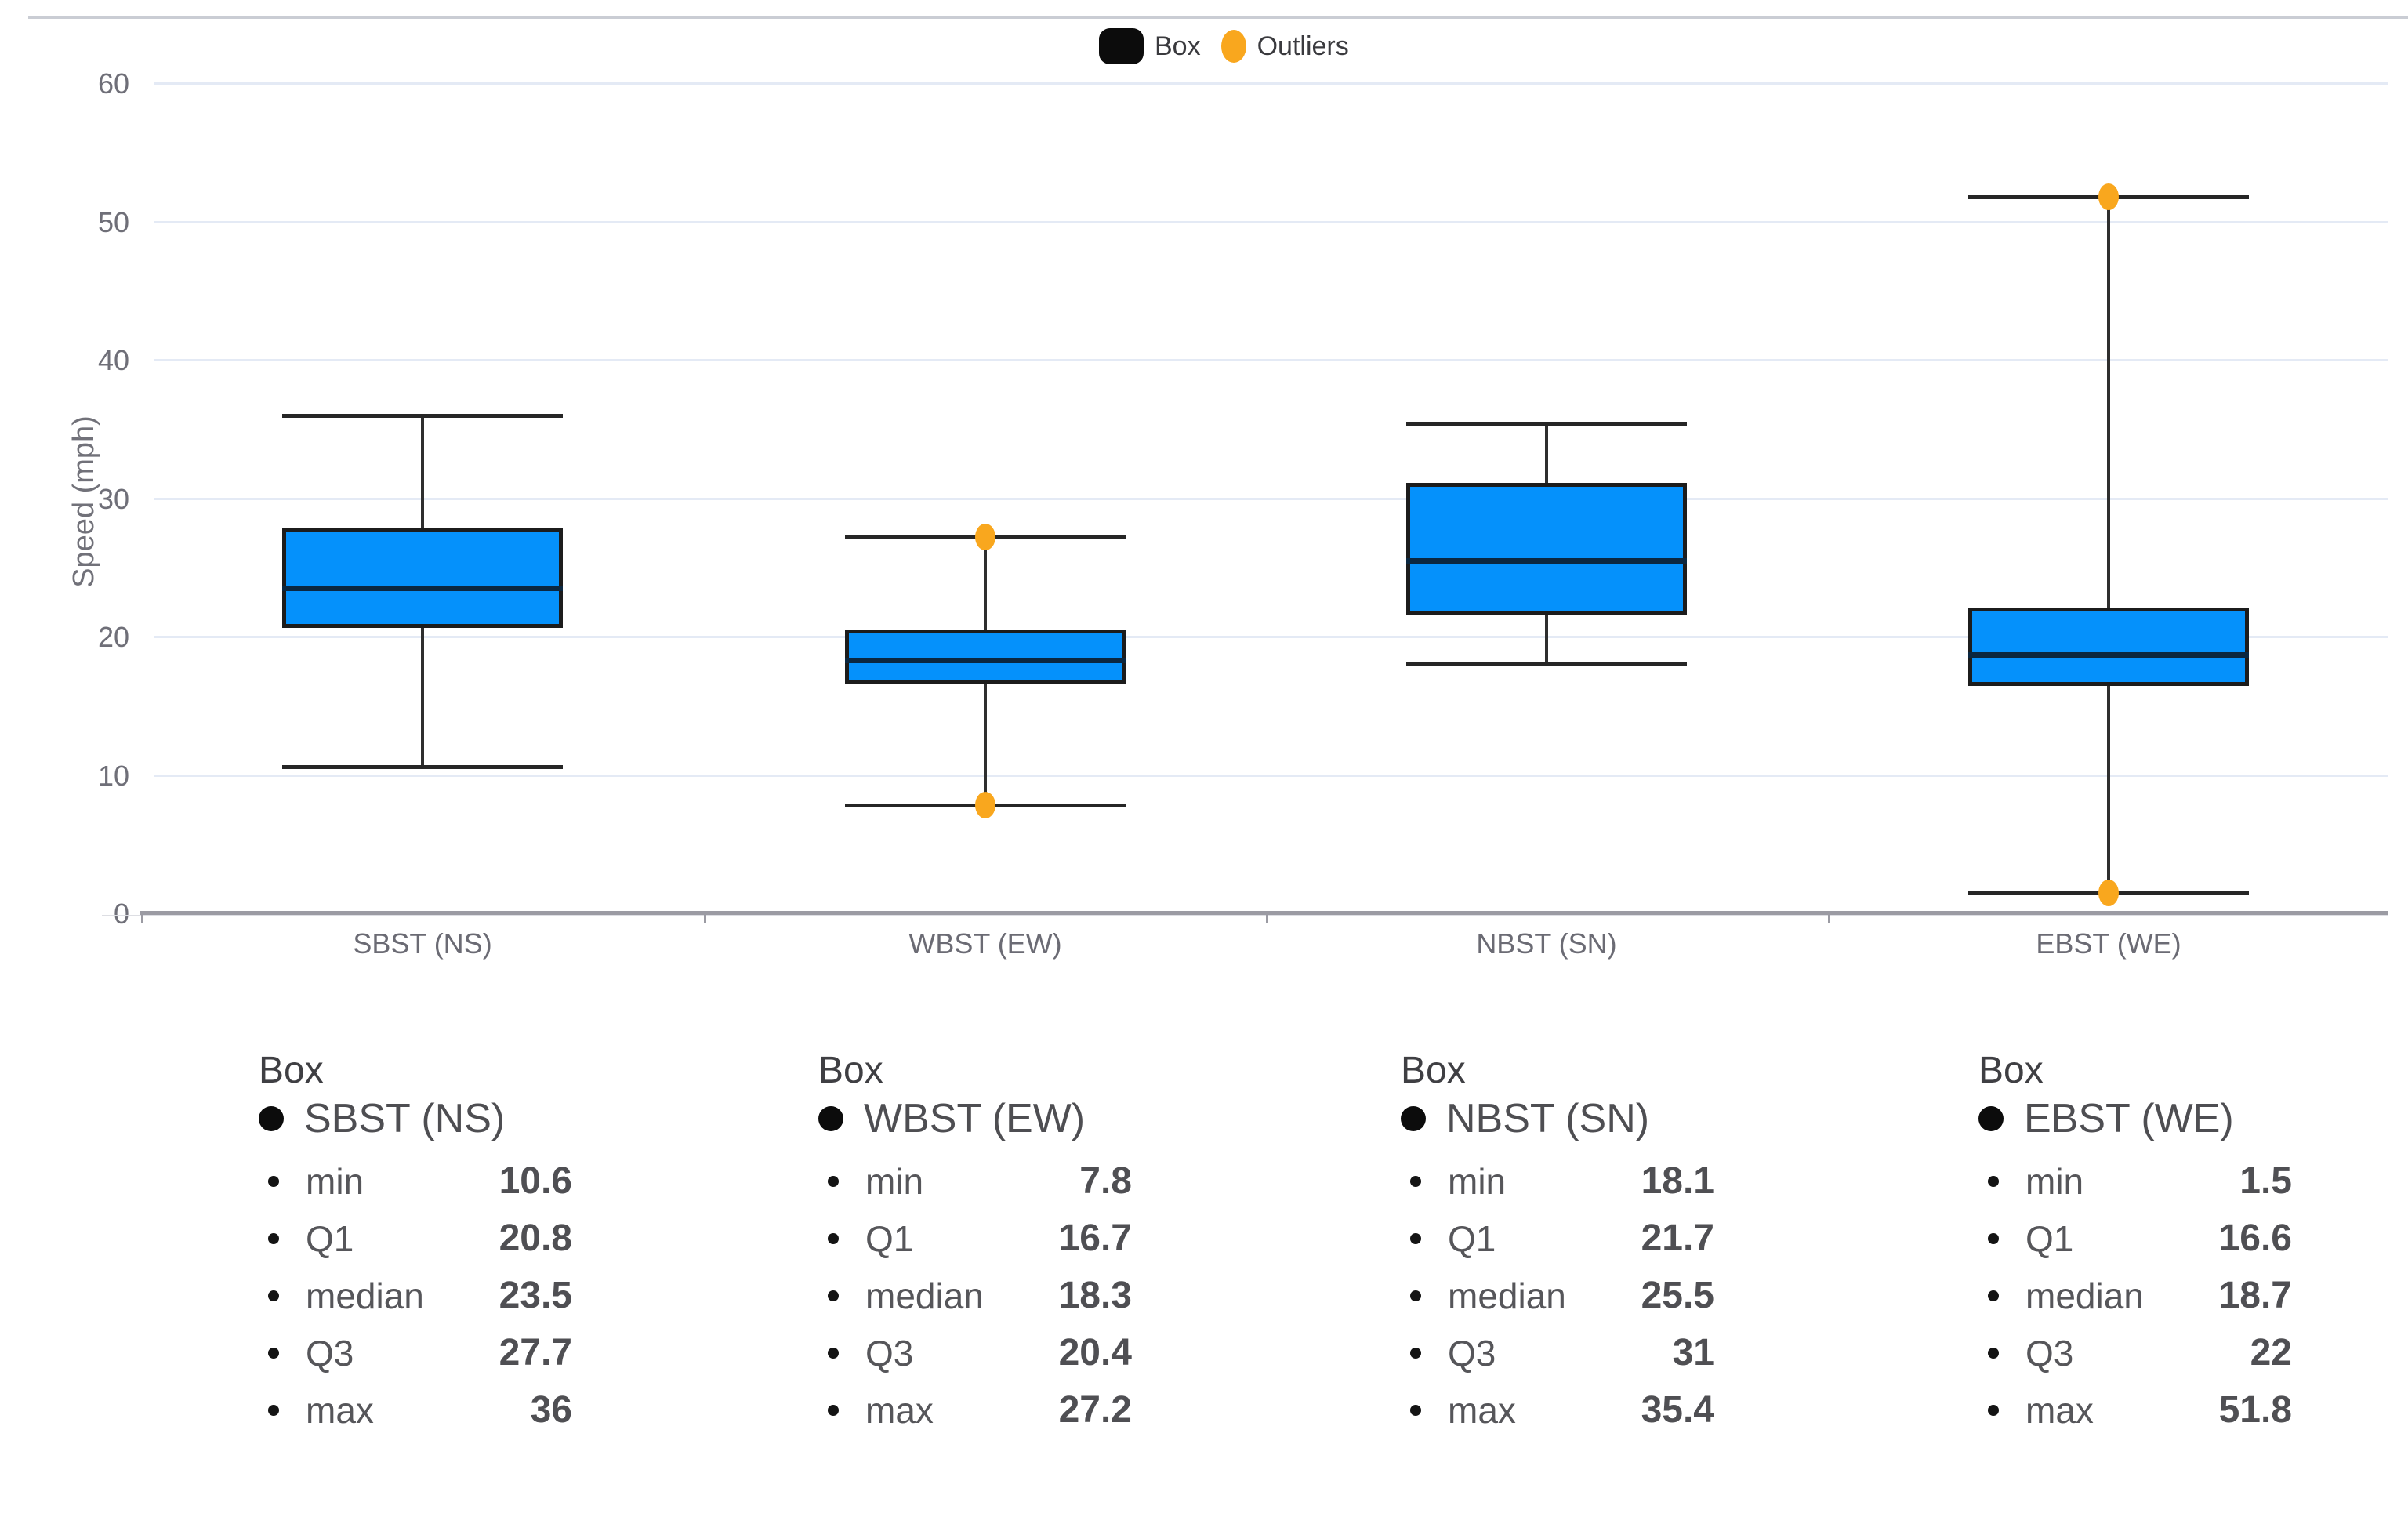  I want to click on legend-outliers-label: Outliers, so click(1303, 46).